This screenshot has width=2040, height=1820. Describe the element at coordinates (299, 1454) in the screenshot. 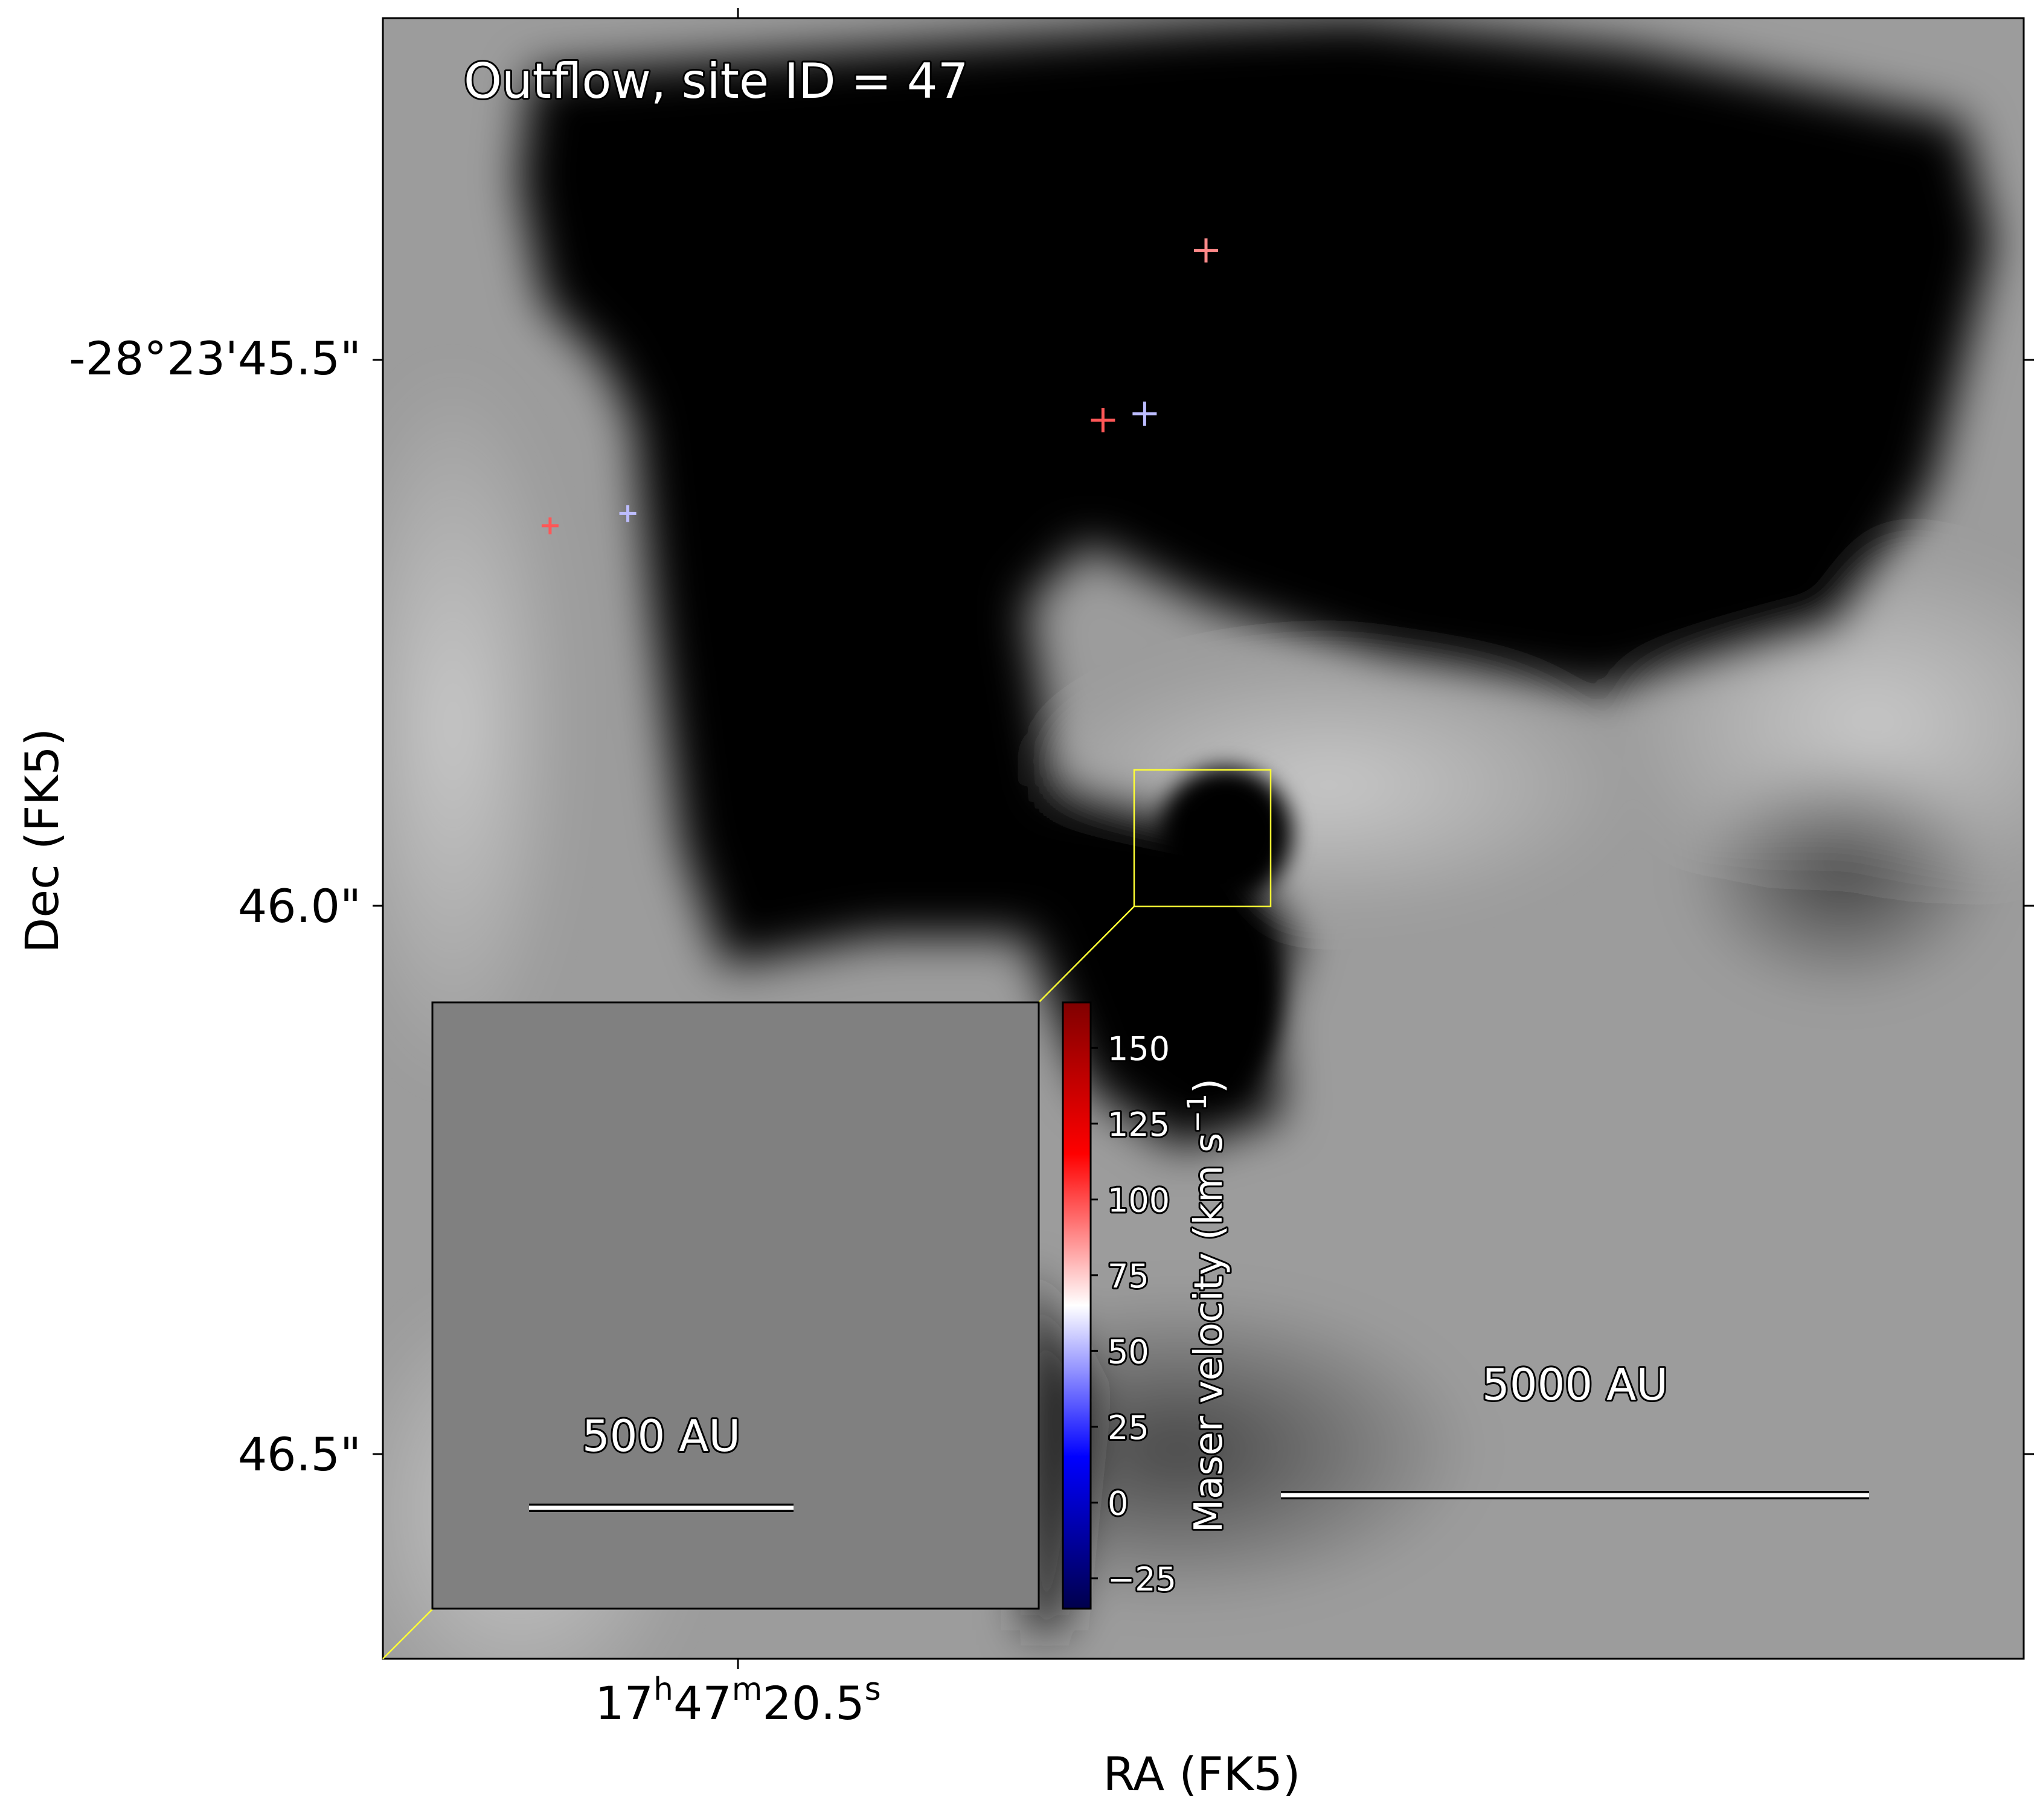

I see `y-tick-label-46.5: 46.5"` at that location.